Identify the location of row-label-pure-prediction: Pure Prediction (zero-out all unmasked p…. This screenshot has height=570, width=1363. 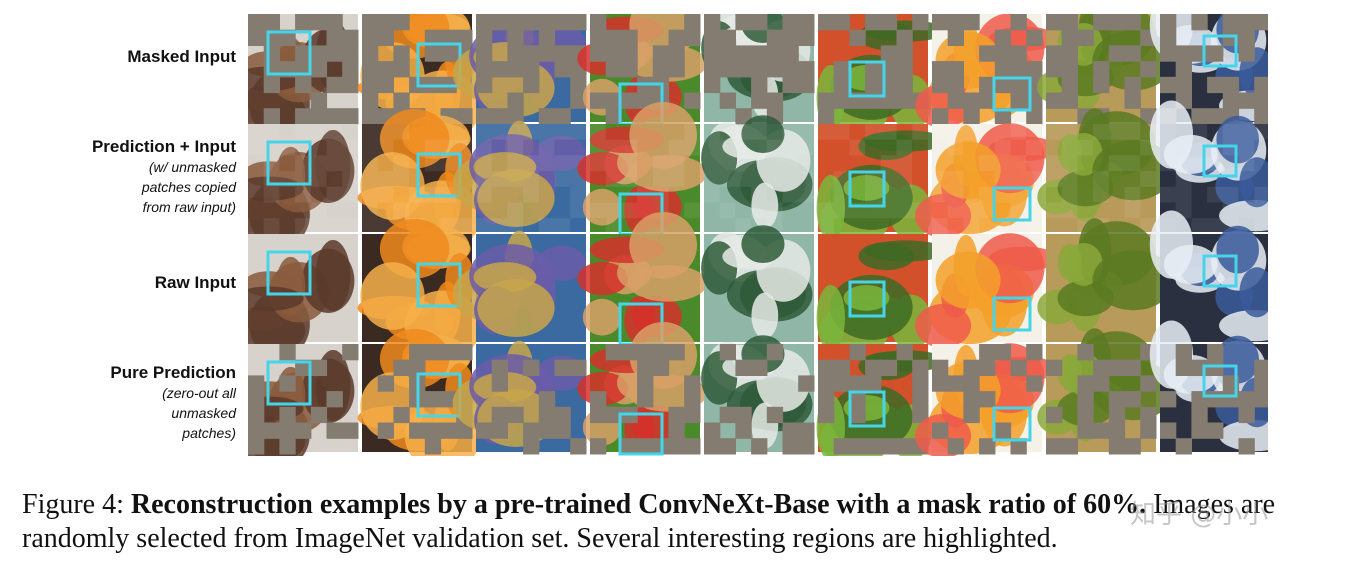
(173, 402).